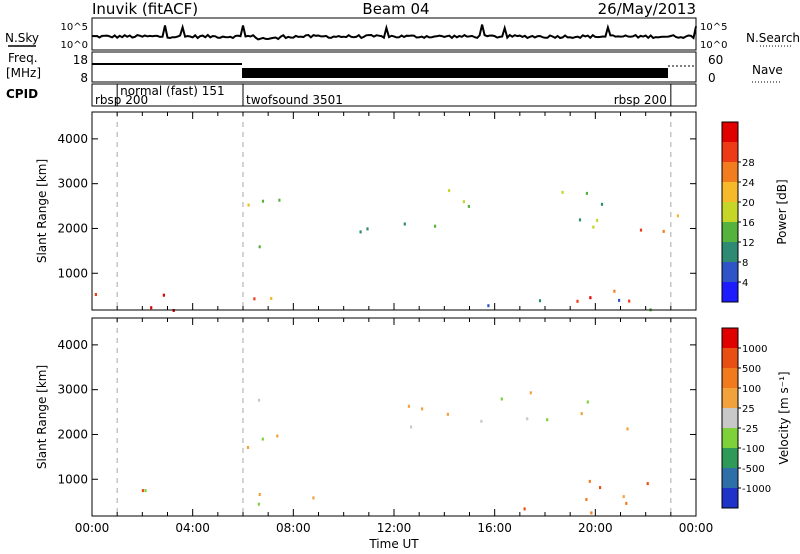 The image size is (800, 554). What do you see at coordinates (23, 73) in the screenshot?
I see `freq-label-2: [MHz]` at bounding box center [23, 73].